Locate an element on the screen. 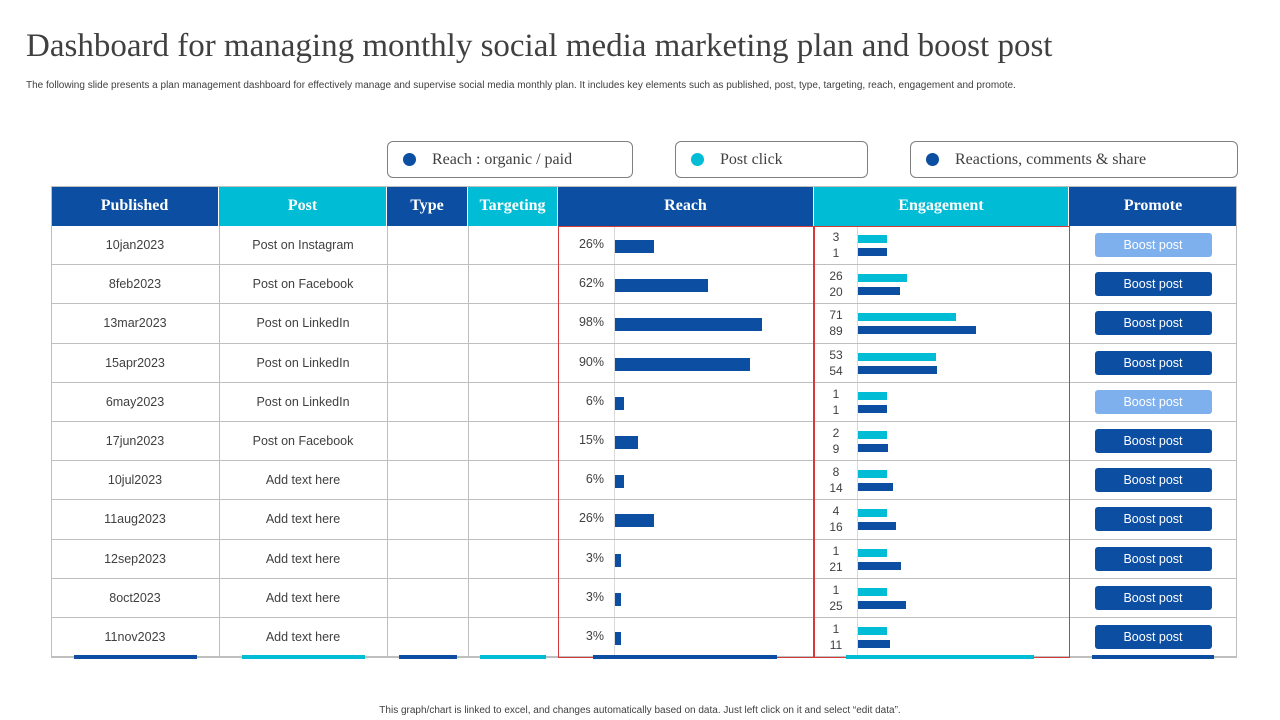 This screenshot has width=1280, height=720. post-name: Post on Facebook is located at coordinates (303, 284).